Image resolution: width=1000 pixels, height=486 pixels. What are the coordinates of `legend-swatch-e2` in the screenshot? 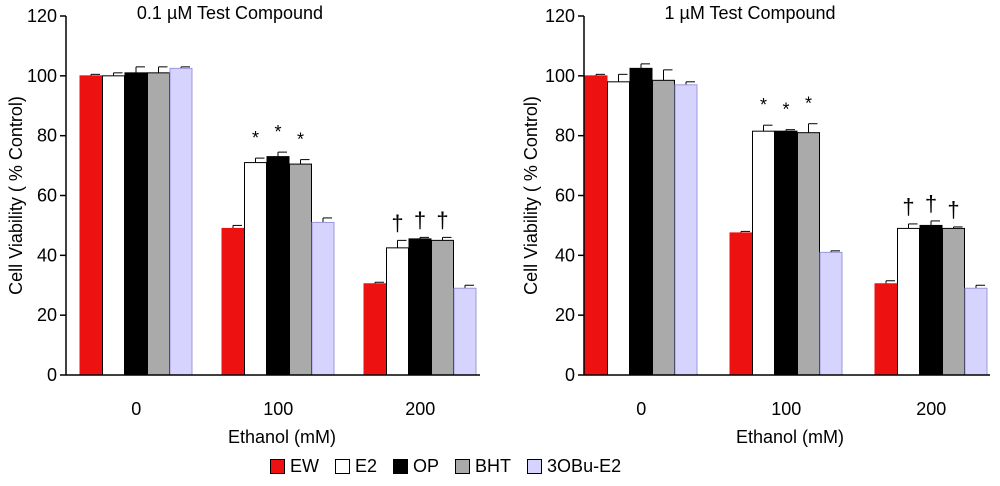 It's located at (342, 466).